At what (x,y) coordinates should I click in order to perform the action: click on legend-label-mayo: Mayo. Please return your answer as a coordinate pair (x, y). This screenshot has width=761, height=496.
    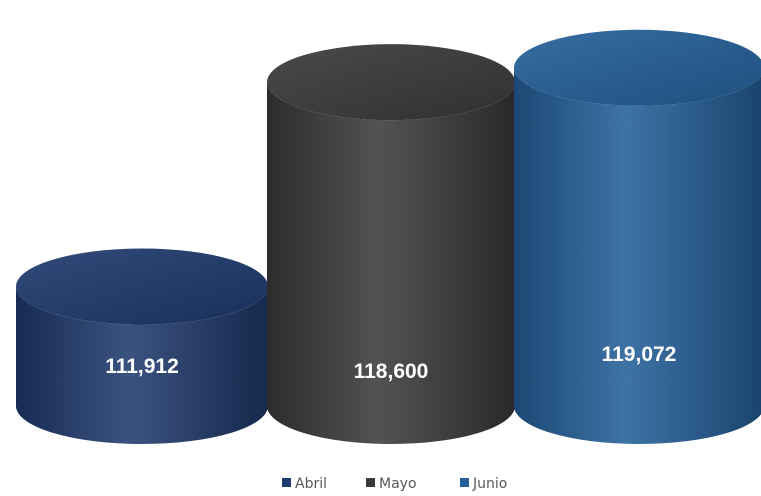
    Looking at the image, I should click on (398, 484).